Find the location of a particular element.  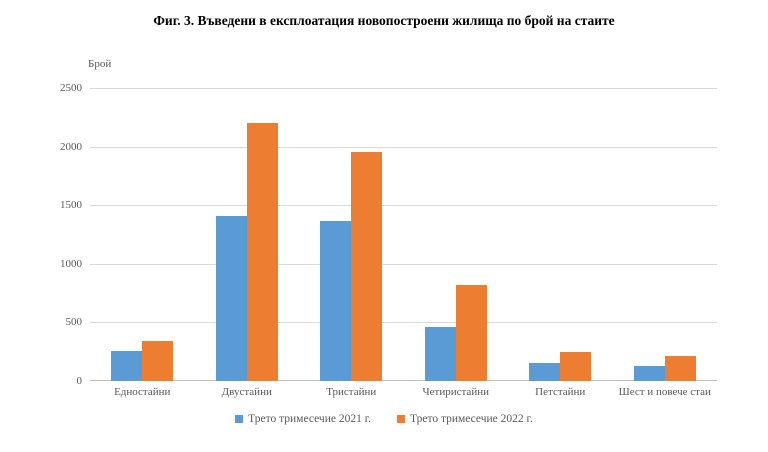

y-tick-label-1000: 1000 is located at coordinates (71, 263).